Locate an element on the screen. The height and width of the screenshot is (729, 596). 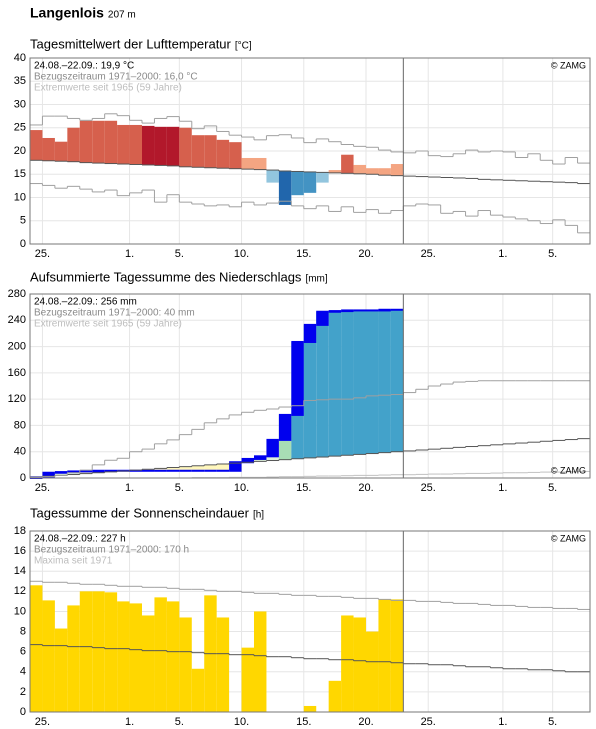
y-tick-label: 25 is located at coordinates (20, 128).